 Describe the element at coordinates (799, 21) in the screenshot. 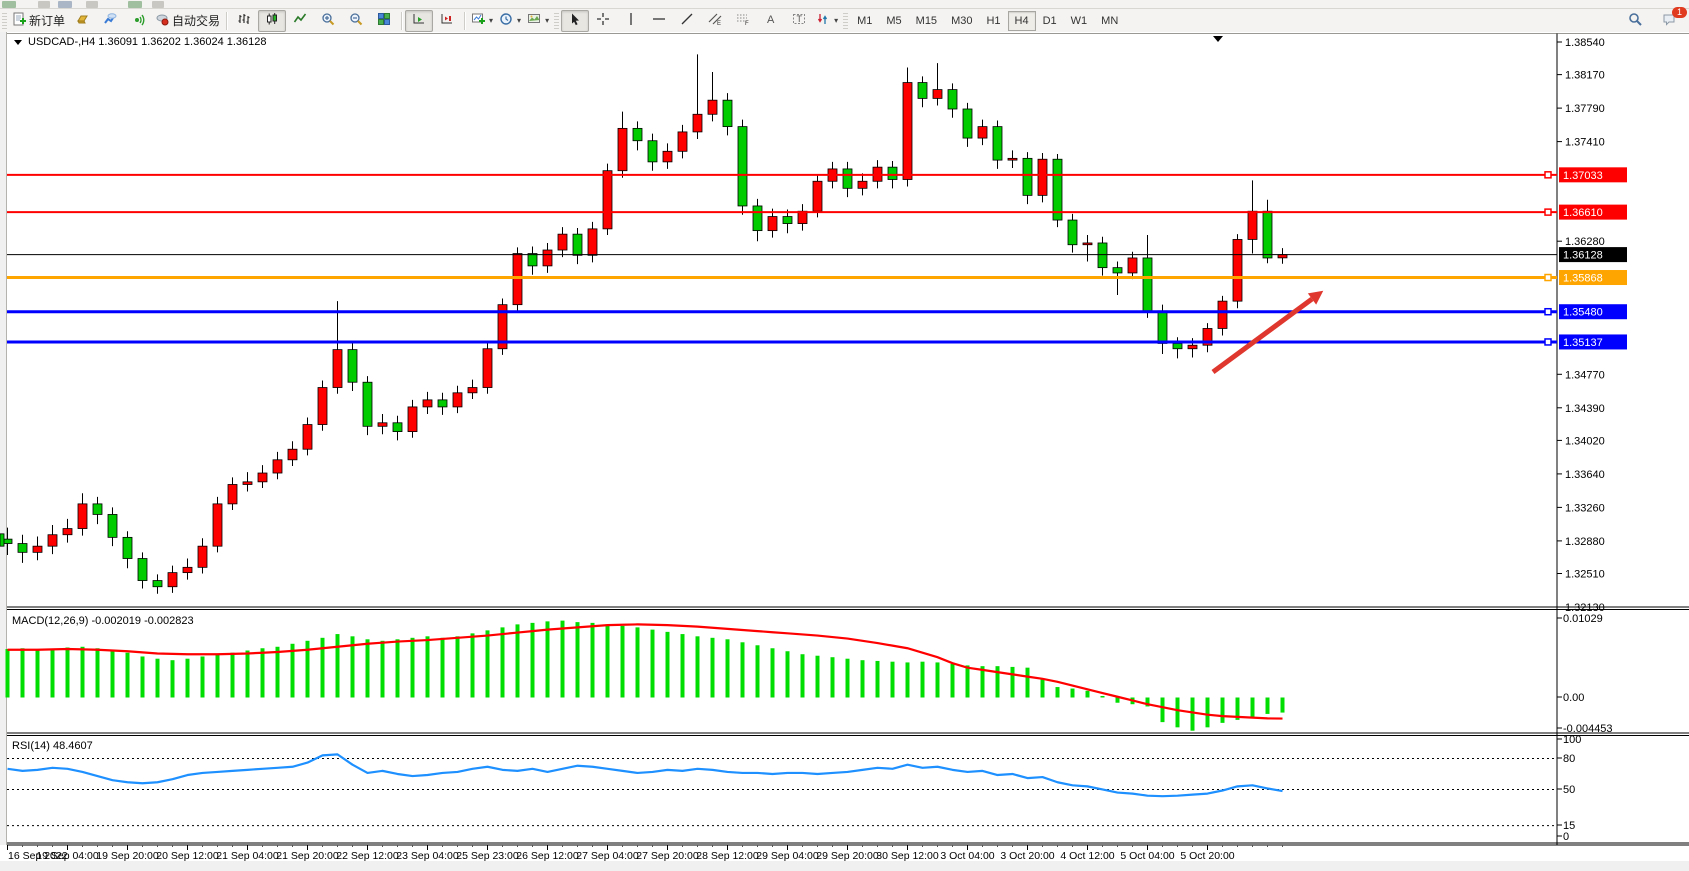

I see `label-button: T` at that location.